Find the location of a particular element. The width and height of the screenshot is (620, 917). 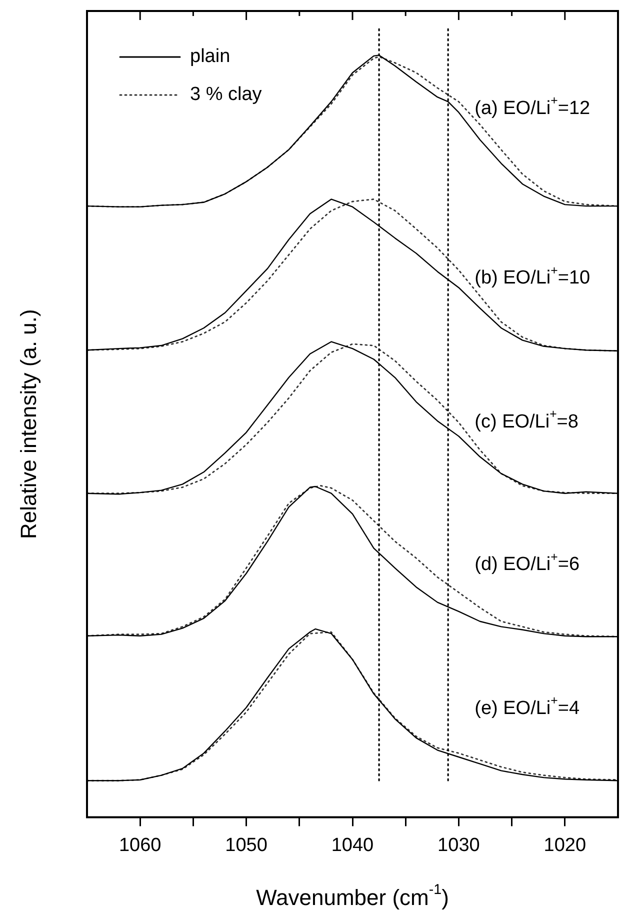

legend-label: plain is located at coordinates (210, 57).